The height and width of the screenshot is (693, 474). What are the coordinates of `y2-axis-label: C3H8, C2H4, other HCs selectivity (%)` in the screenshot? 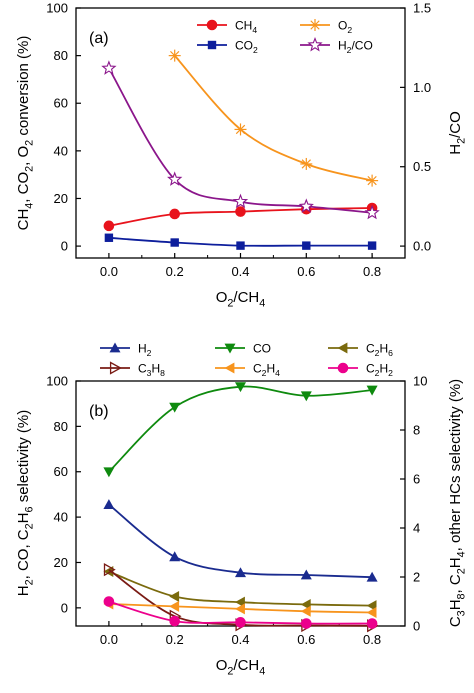 It's located at (457, 503).